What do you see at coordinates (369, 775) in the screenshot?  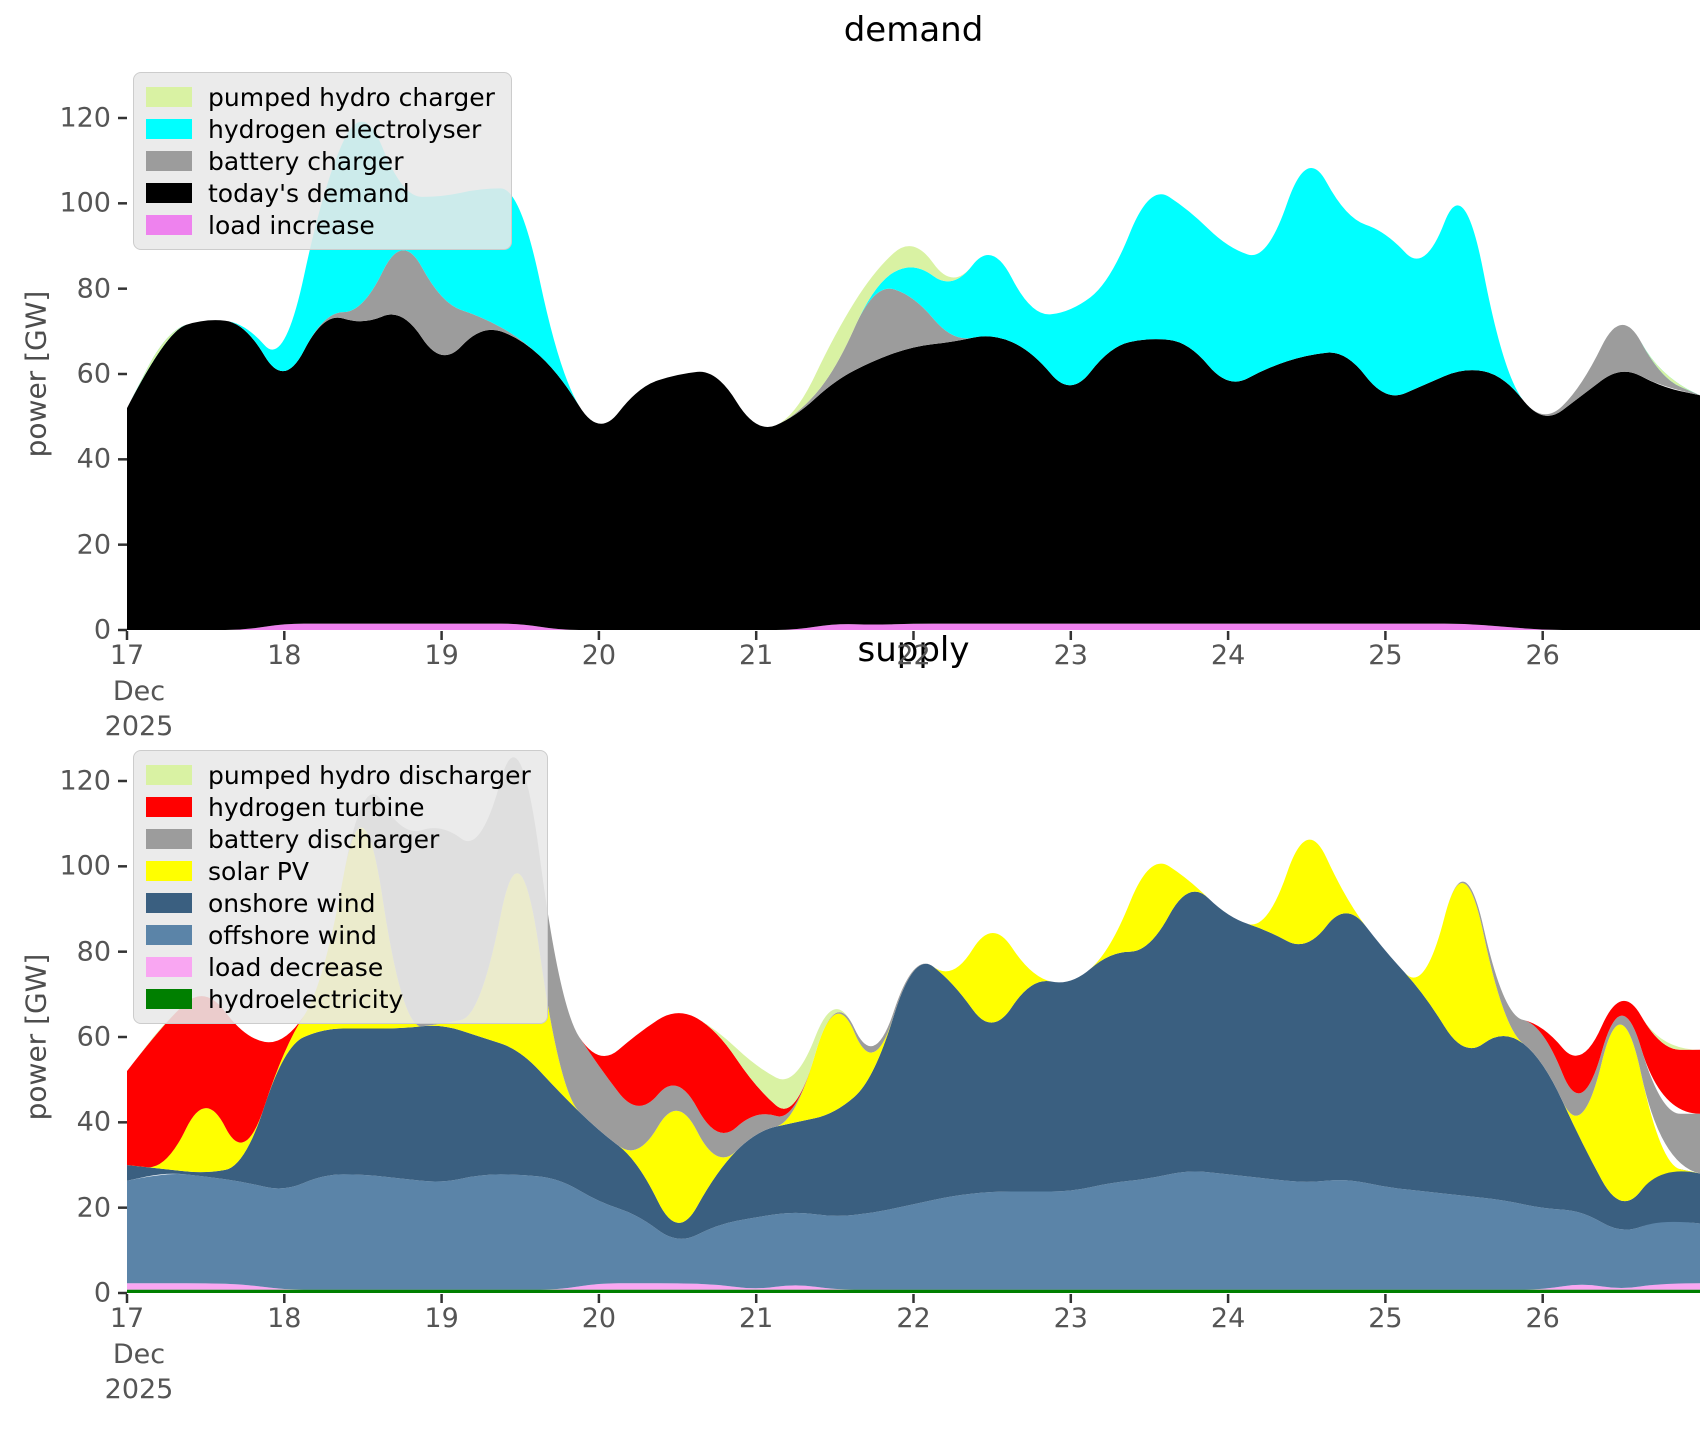 I see `legend-label: pumped hydro discharger` at bounding box center [369, 775].